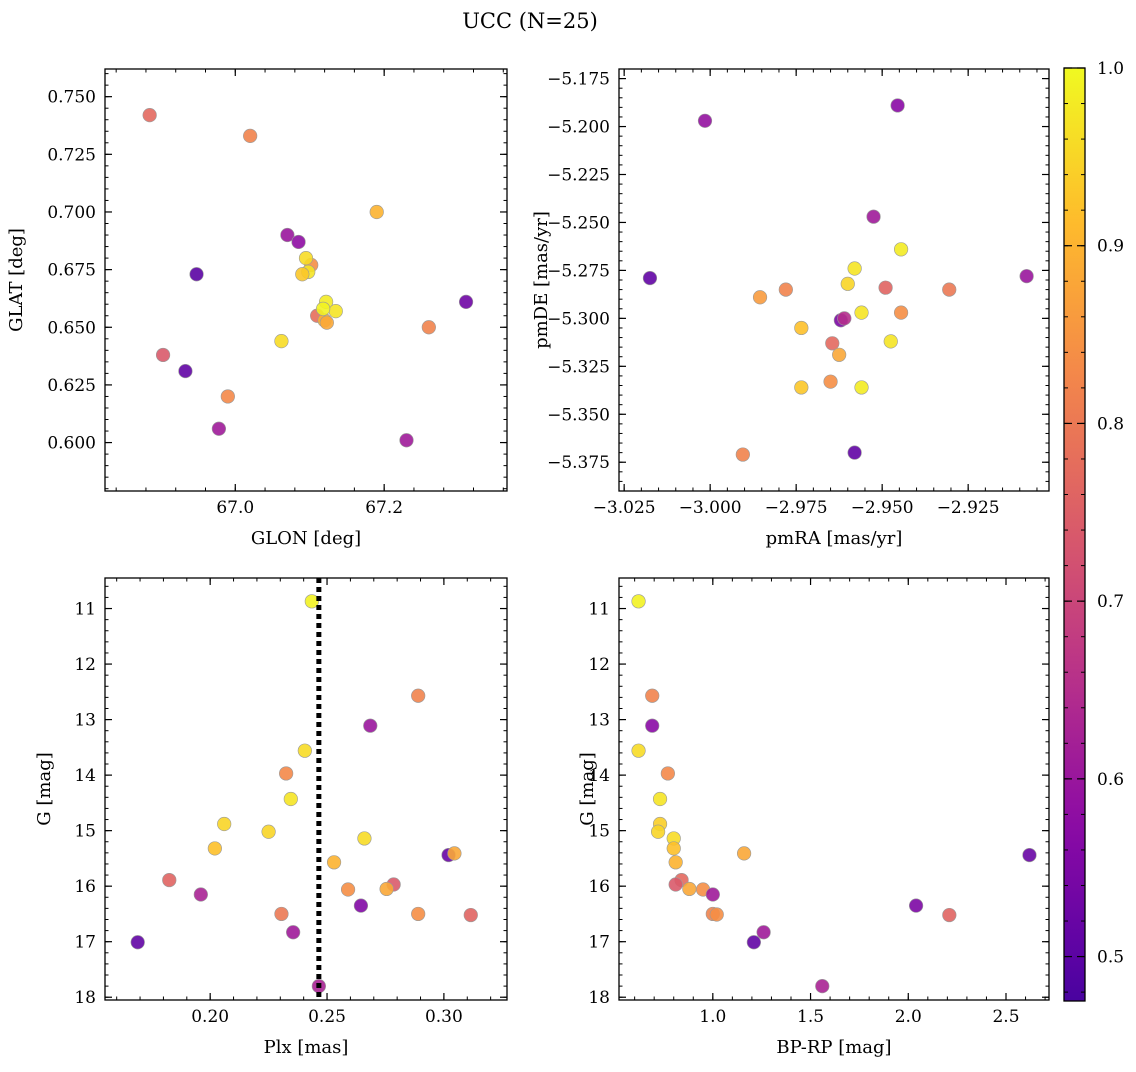 This screenshot has width=1136, height=1072. What do you see at coordinates (1093, 530) in the screenshot?
I see `colorbar: 0.5 0.6 0.7 0.8 0.9 1.0` at bounding box center [1093, 530].